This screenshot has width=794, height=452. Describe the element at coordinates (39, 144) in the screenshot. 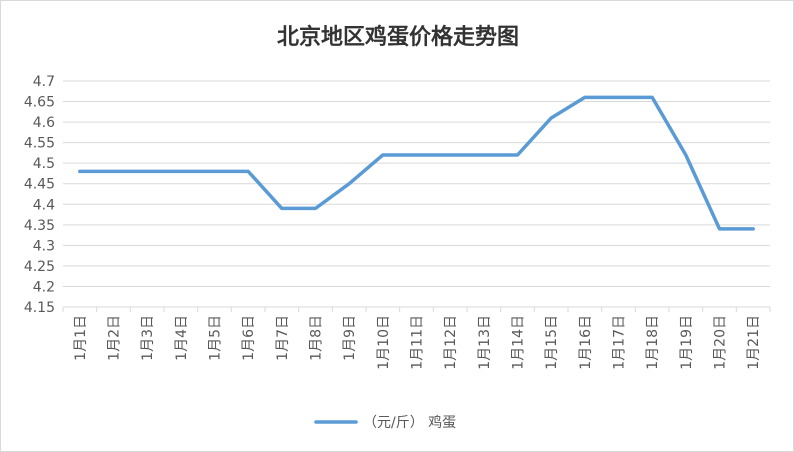

I see `y-tick-label: 4.55` at that location.